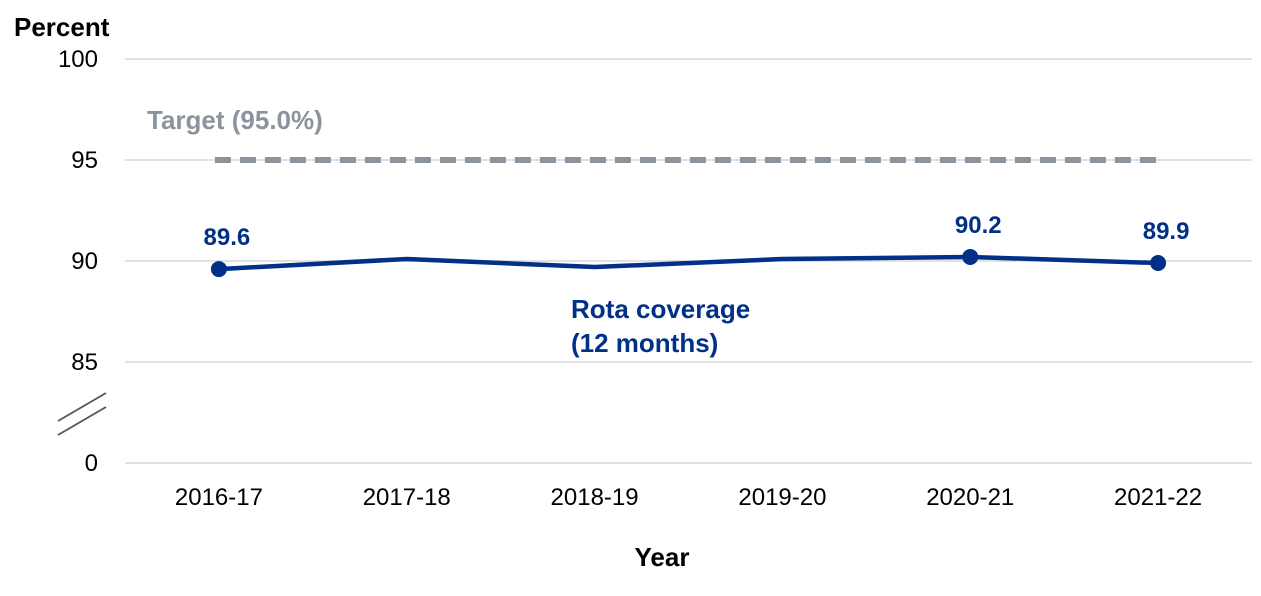  What do you see at coordinates (970, 497) in the screenshot?
I see `x-tick-label: 2020-21` at bounding box center [970, 497].